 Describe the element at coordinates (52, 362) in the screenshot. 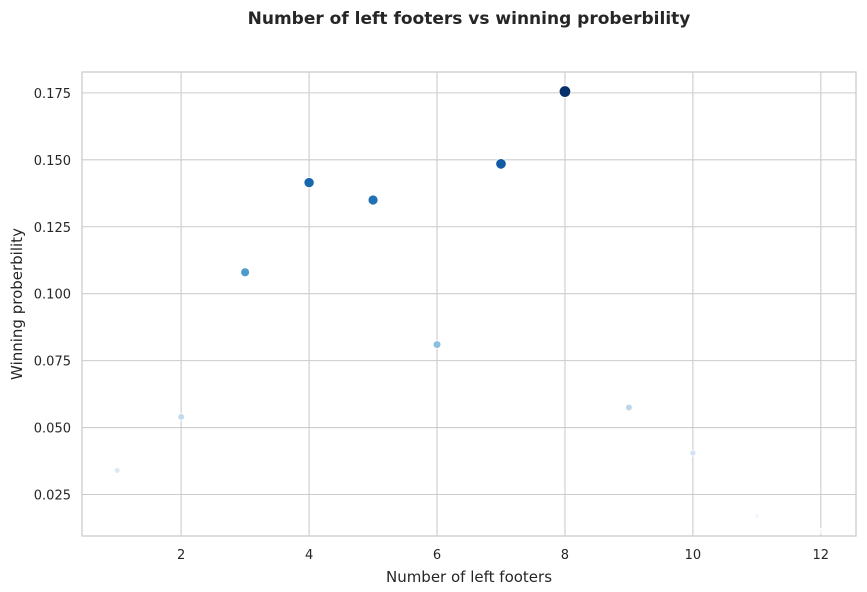

I see `y-tick-label: 0.075` at that location.